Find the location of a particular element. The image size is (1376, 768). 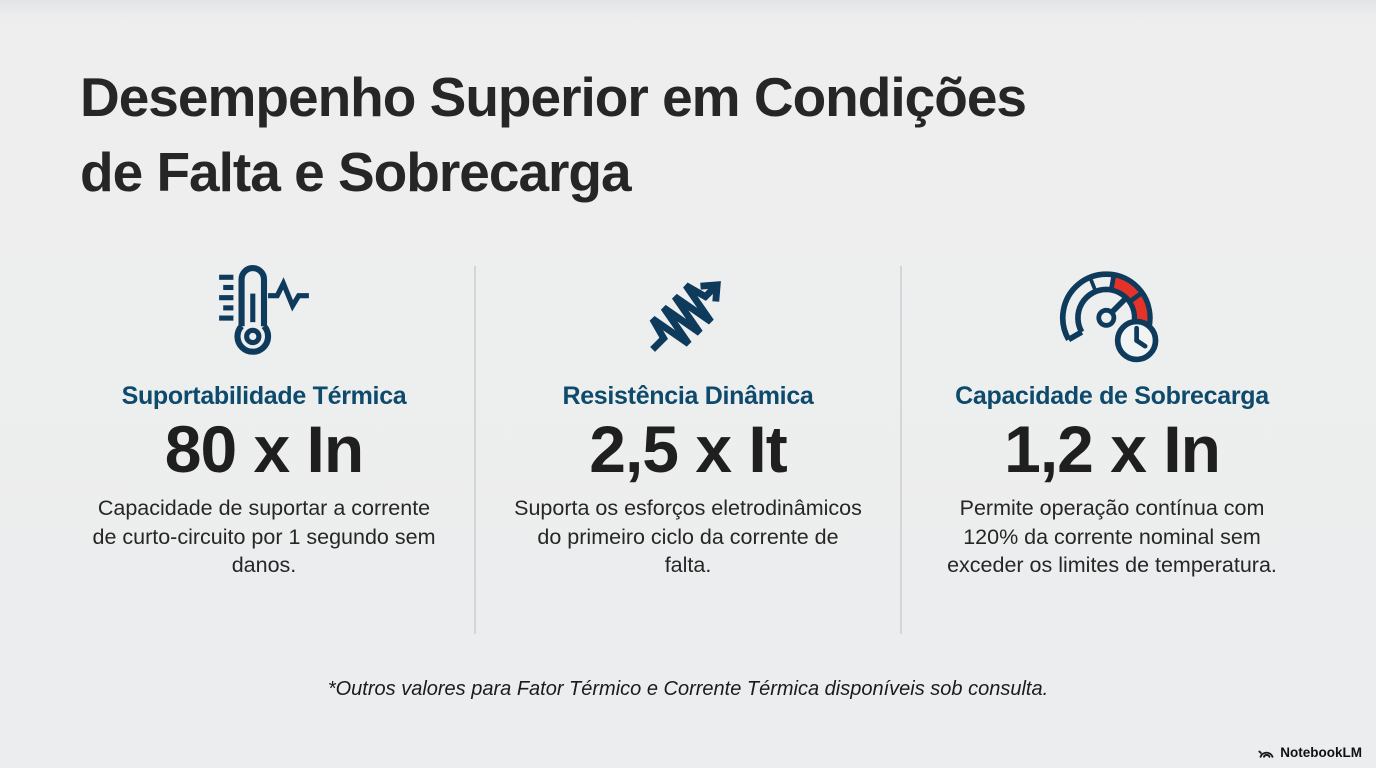

thermometer-pulse-icon is located at coordinates (264, 314).